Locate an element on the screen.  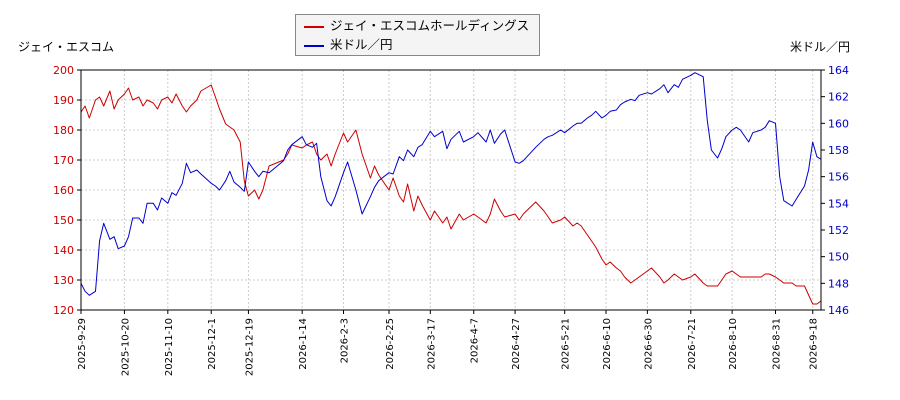
x-tick-label: 2026-4-27 is located at coordinates (516, 344).